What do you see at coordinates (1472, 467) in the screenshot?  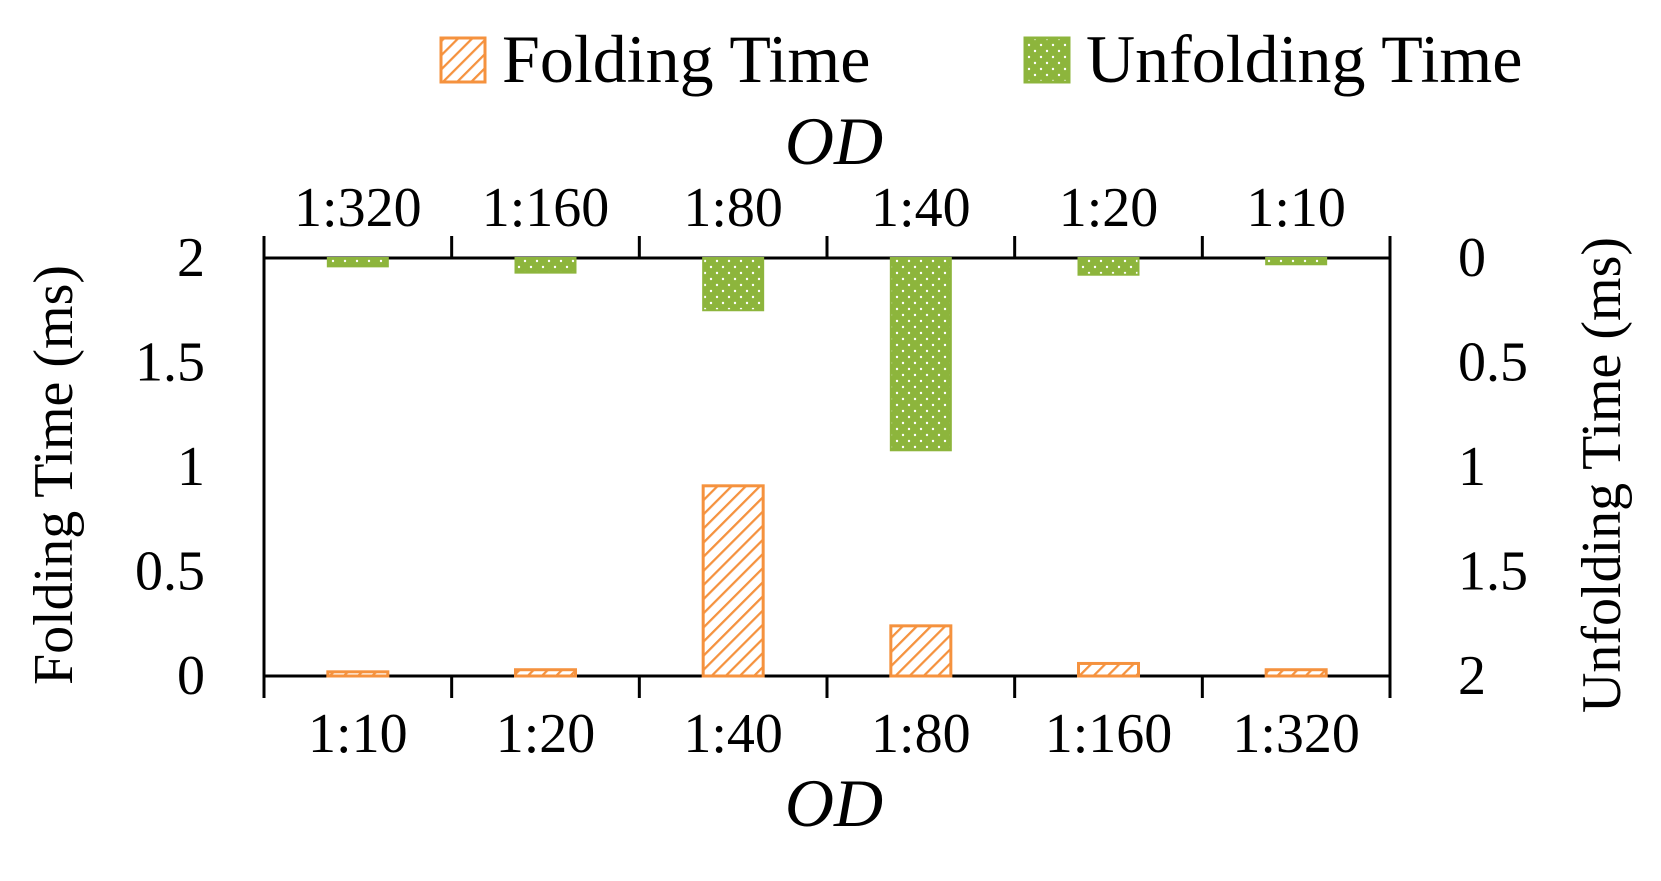 I see `right-y-tick-label: 1` at bounding box center [1472, 467].